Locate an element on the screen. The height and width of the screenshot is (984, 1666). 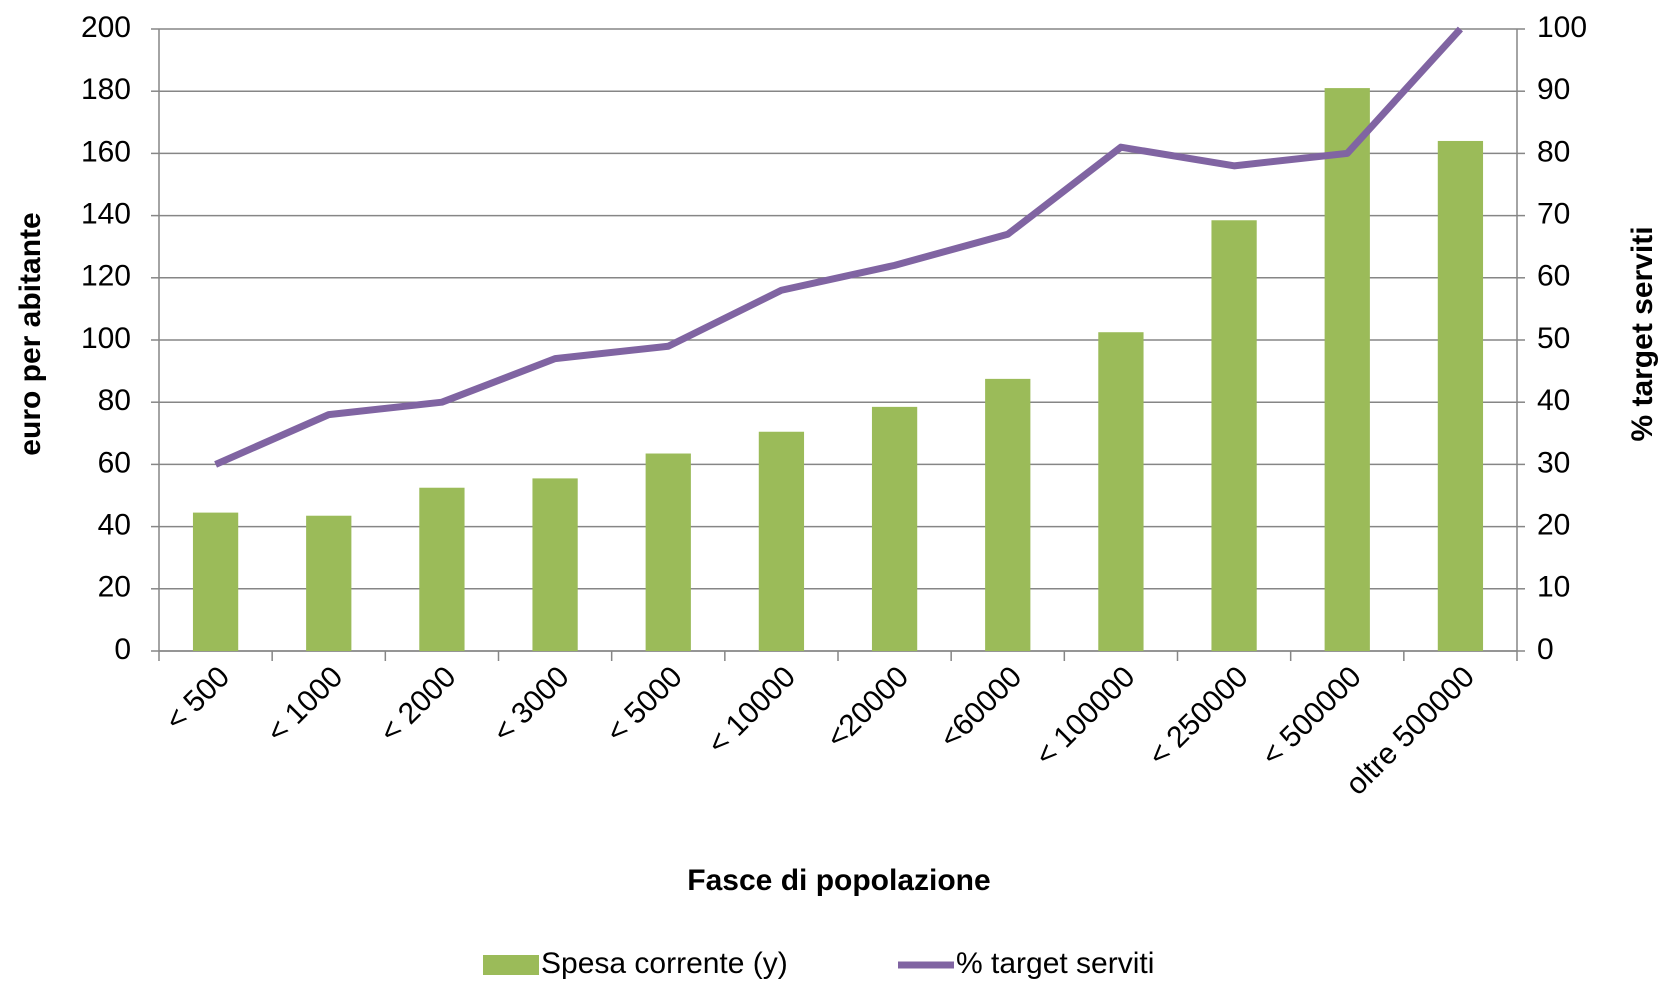
y-tick-label: 180 is located at coordinates (106, 89).